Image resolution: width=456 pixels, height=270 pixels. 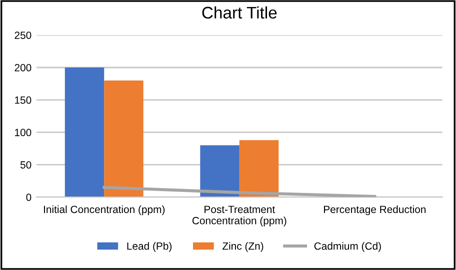 What do you see at coordinates (243, 247) in the screenshot?
I see `legend-label: Zinc (Zn)` at bounding box center [243, 247].